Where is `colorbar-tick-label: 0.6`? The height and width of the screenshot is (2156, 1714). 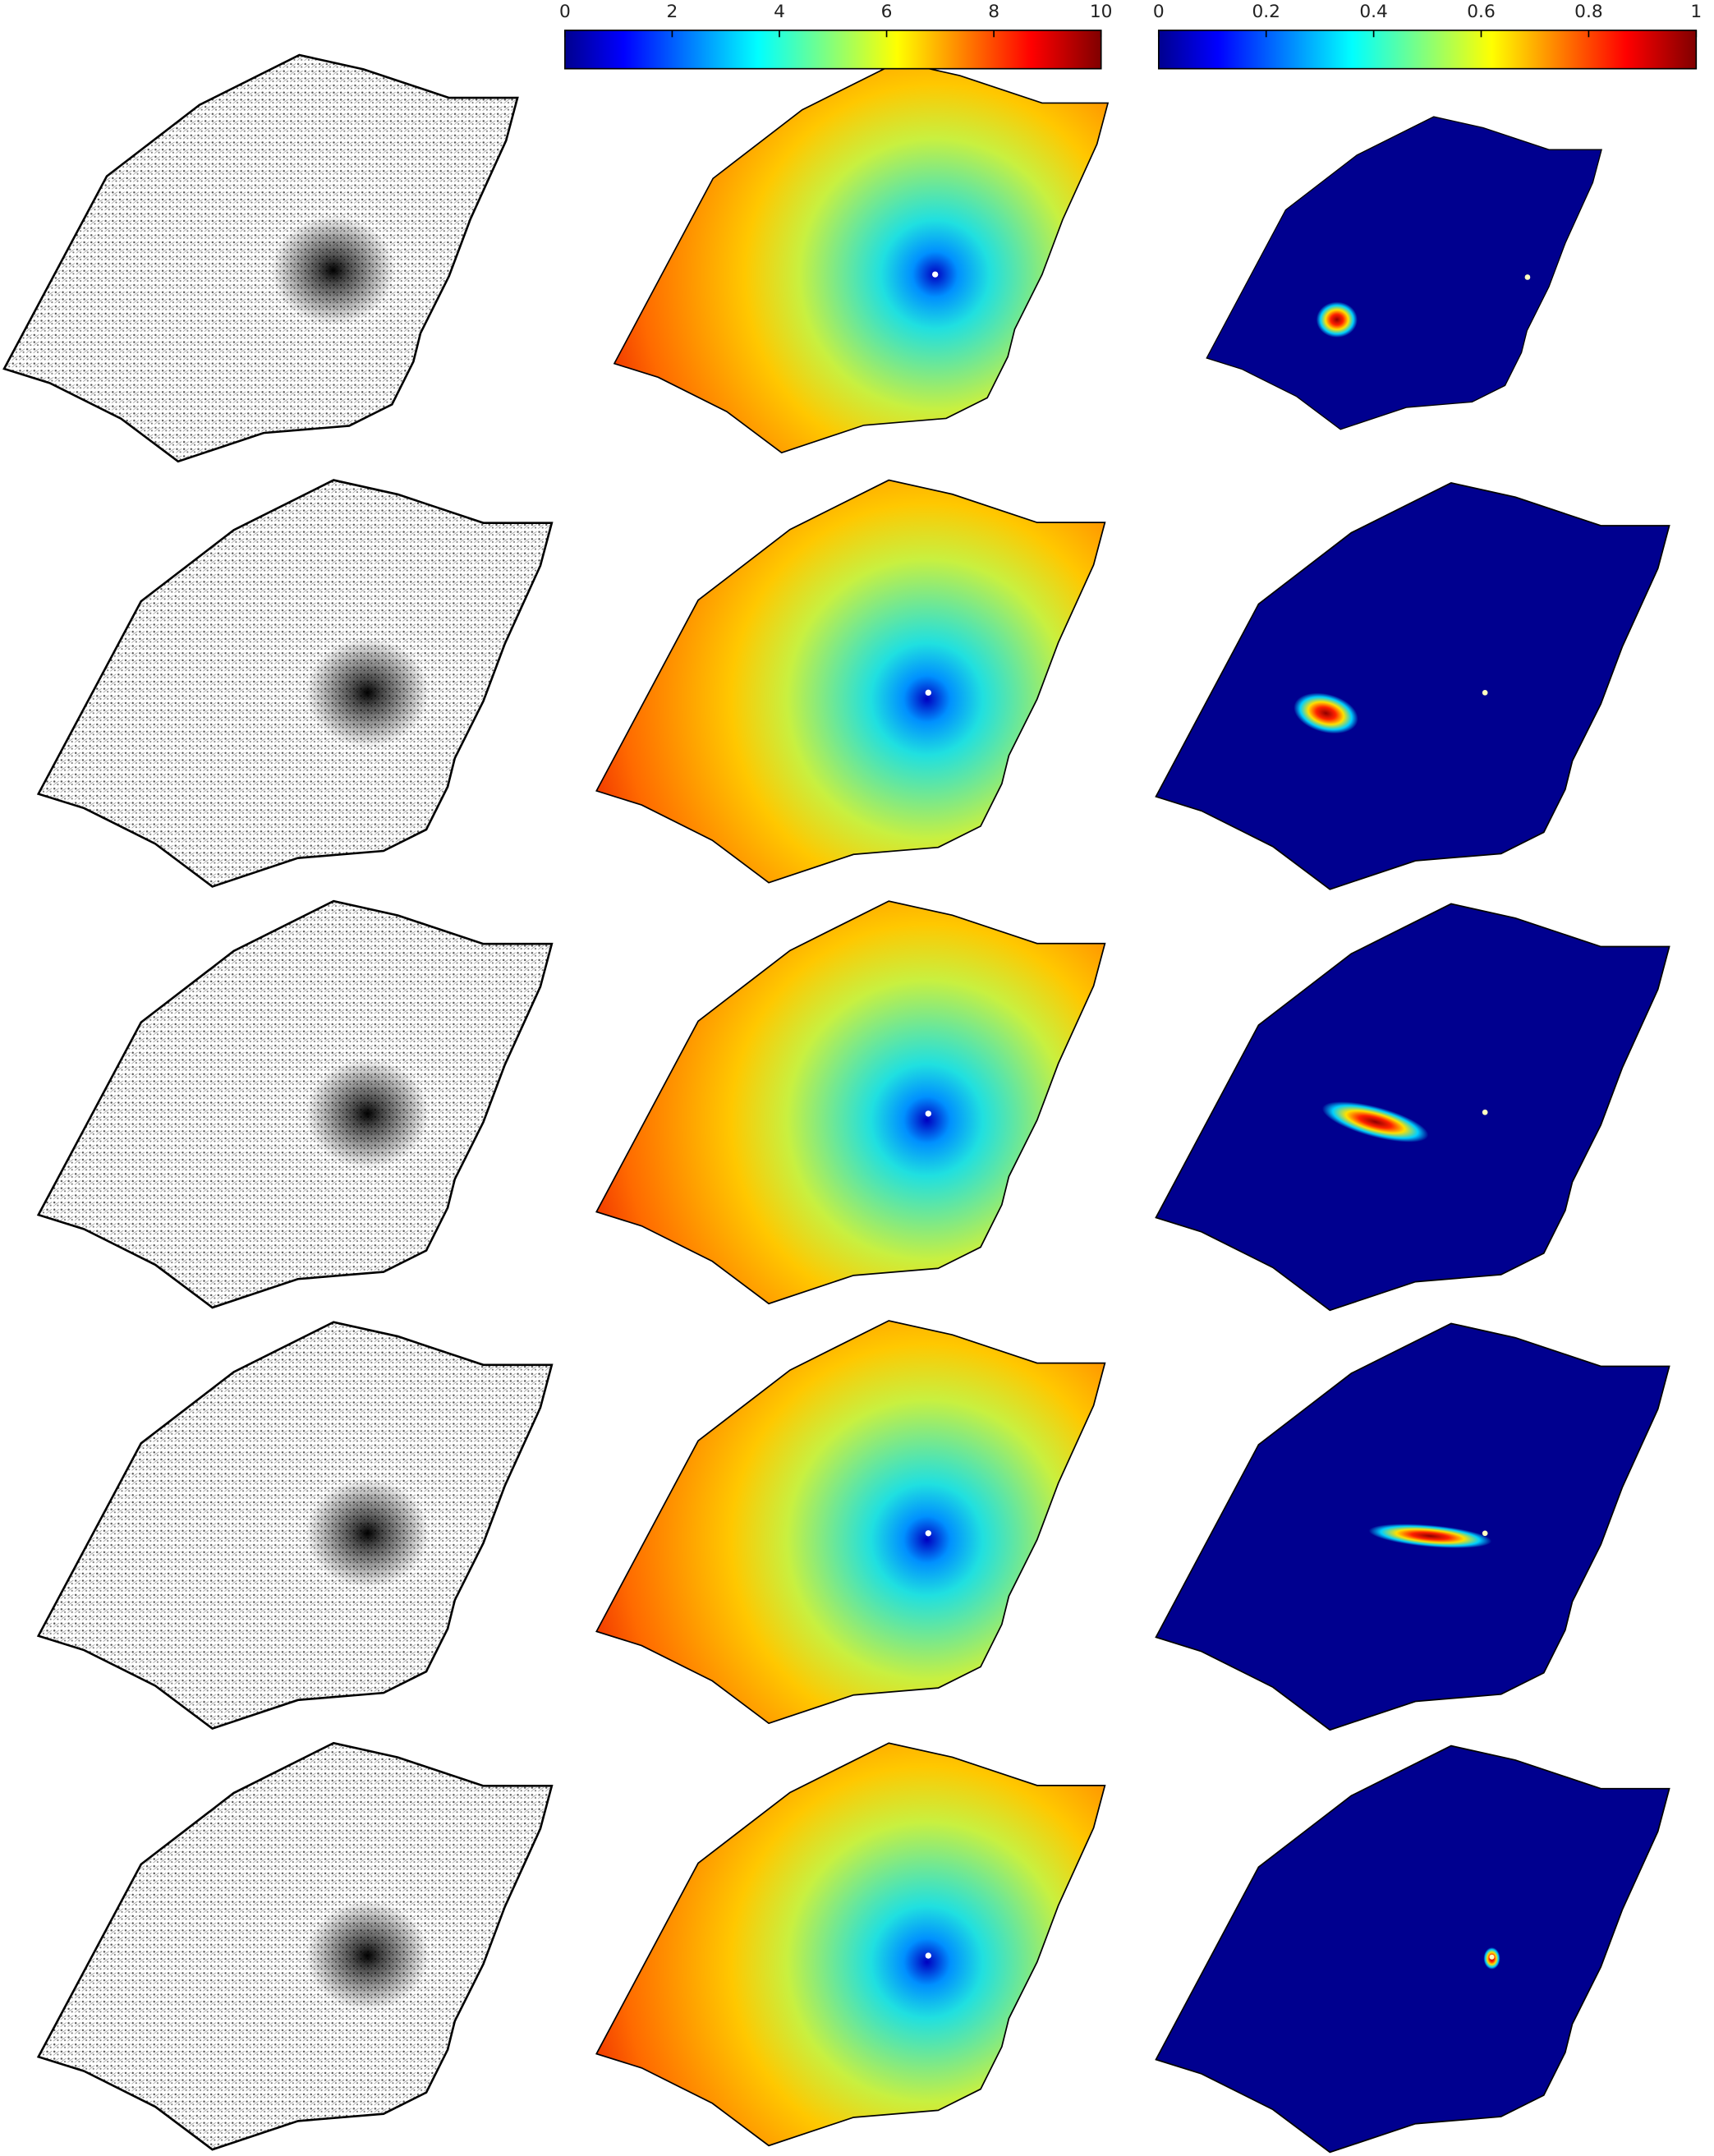
colorbar-tick-label: 0.6 is located at coordinates (1482, 12).